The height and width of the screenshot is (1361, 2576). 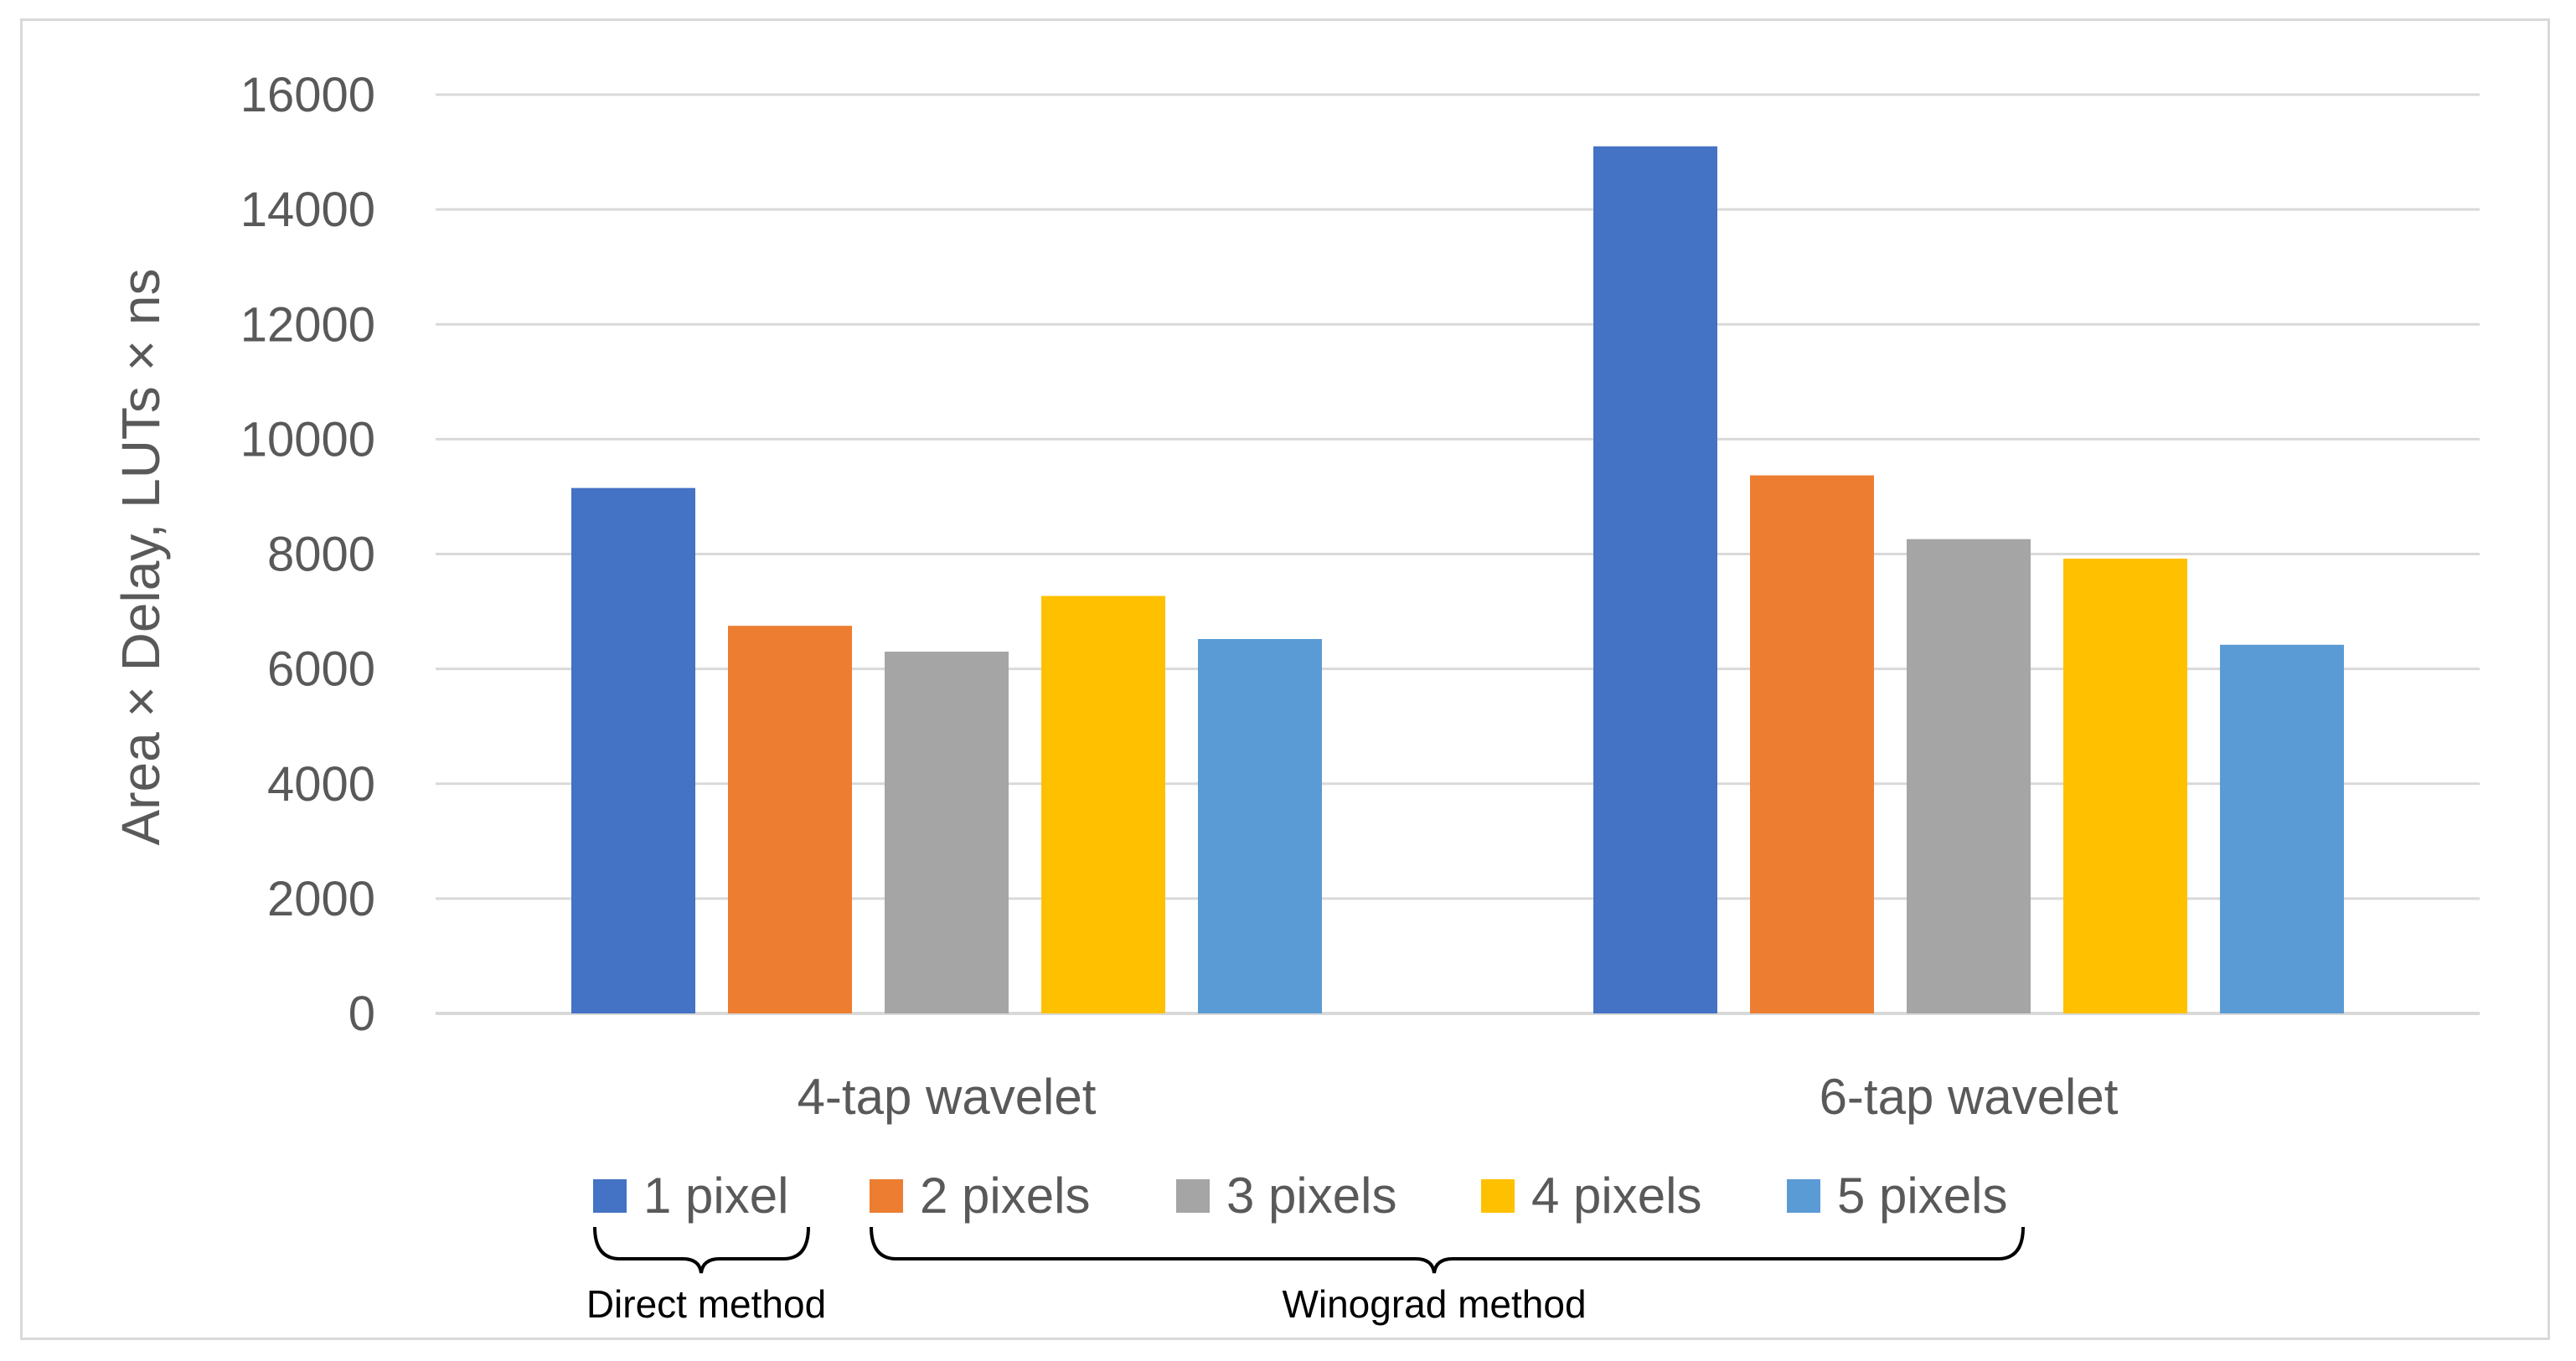 What do you see at coordinates (321, 669) in the screenshot?
I see `y-tick-label: 6000` at bounding box center [321, 669].